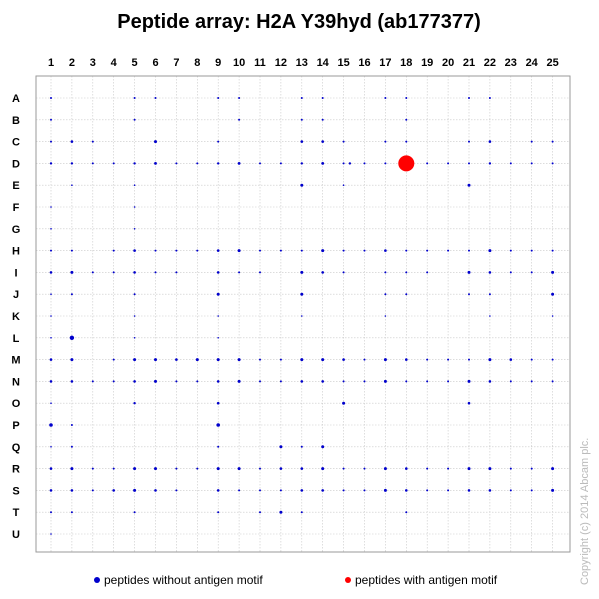 This screenshot has width=599, height=599. I want to click on row-tick-label: N, so click(16, 382).